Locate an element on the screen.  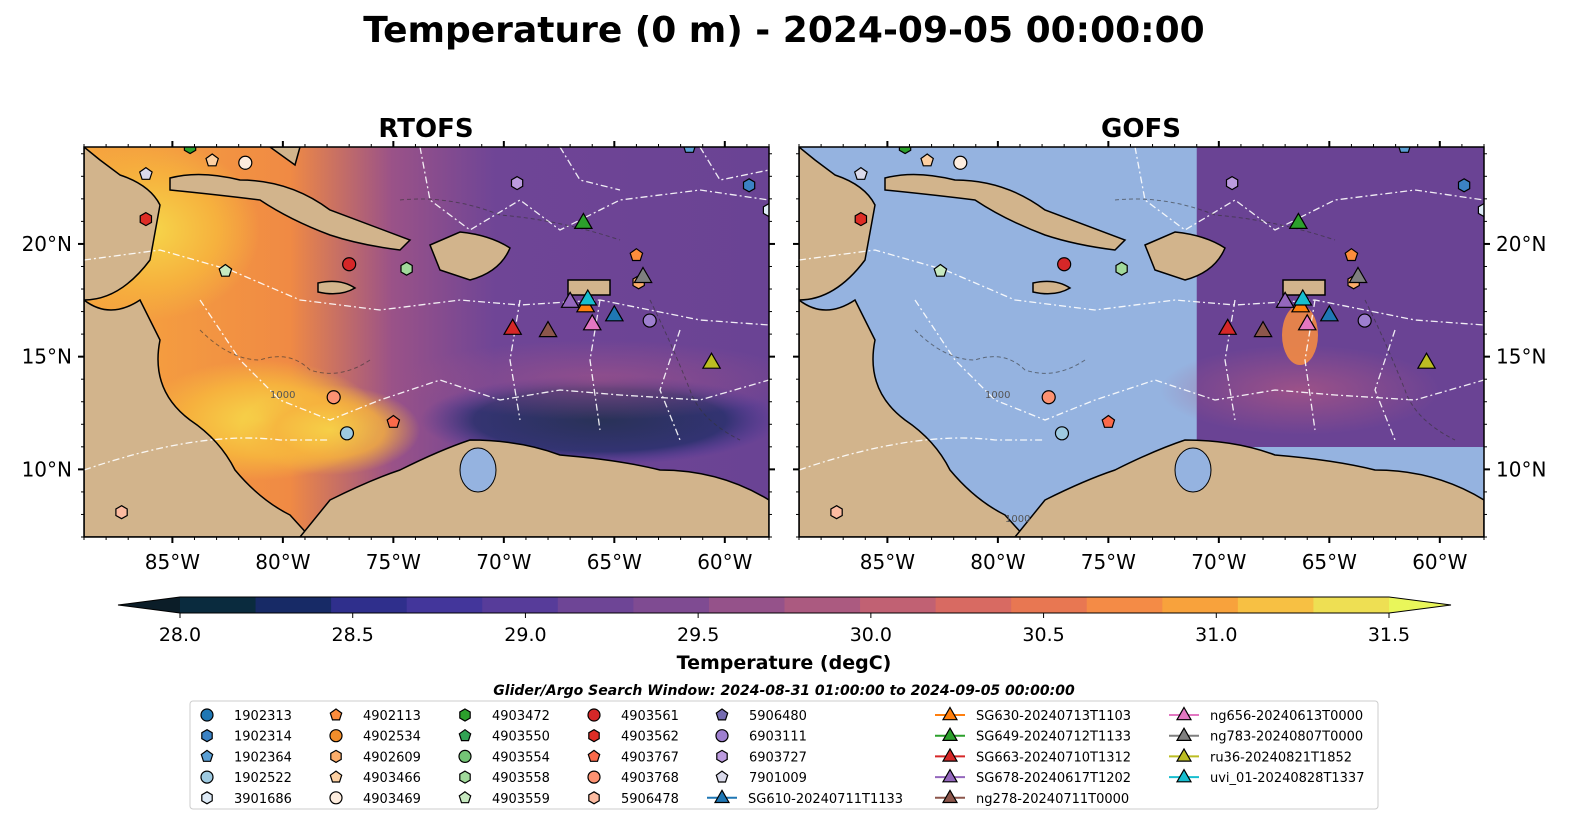
rtofs-title: RTOFS is located at coordinates (425, 129).